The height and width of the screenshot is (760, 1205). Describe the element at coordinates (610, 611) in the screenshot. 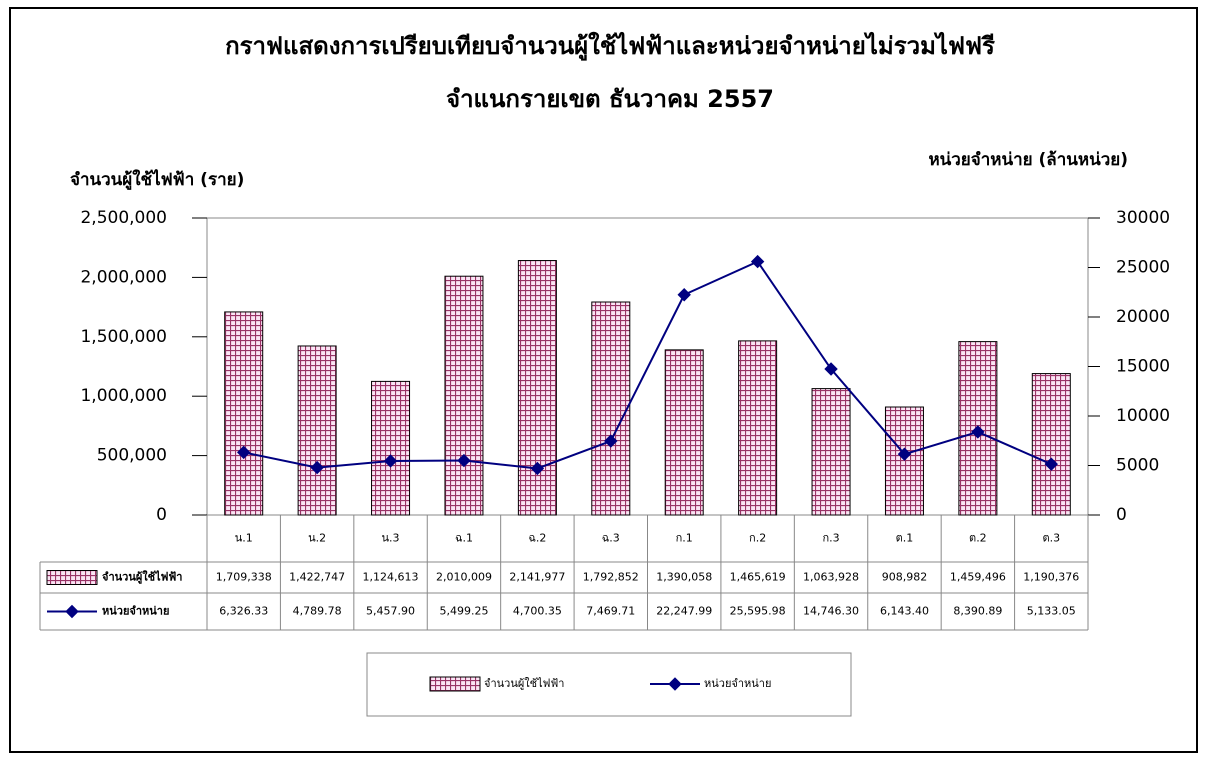

I see `table-cell: 7,469.71` at that location.